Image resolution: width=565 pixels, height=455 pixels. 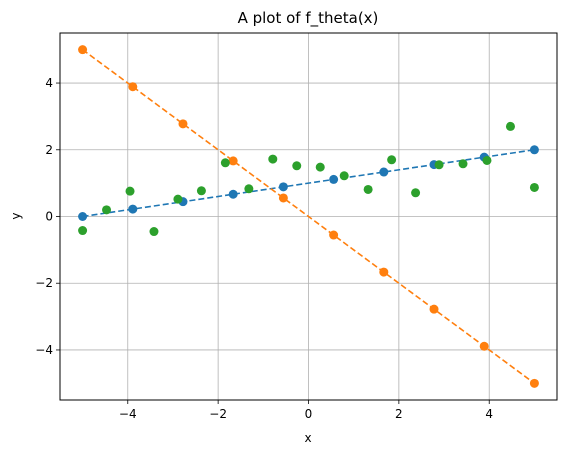 What do you see at coordinates (44, 283) in the screenshot?
I see `y-tick-label: −2` at bounding box center [44, 283].